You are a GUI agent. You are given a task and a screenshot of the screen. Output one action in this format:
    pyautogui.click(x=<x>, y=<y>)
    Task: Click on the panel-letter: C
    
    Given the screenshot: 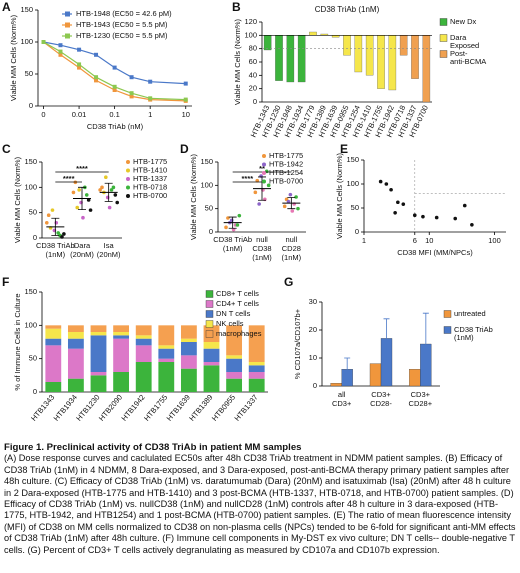 What is the action you would take?
    pyautogui.click(x=6, y=149)
    